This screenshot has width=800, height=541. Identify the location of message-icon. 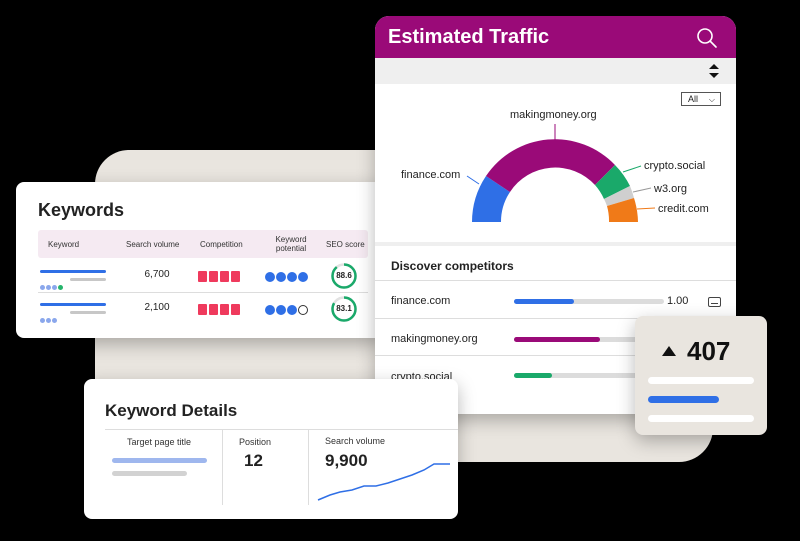
(714, 302).